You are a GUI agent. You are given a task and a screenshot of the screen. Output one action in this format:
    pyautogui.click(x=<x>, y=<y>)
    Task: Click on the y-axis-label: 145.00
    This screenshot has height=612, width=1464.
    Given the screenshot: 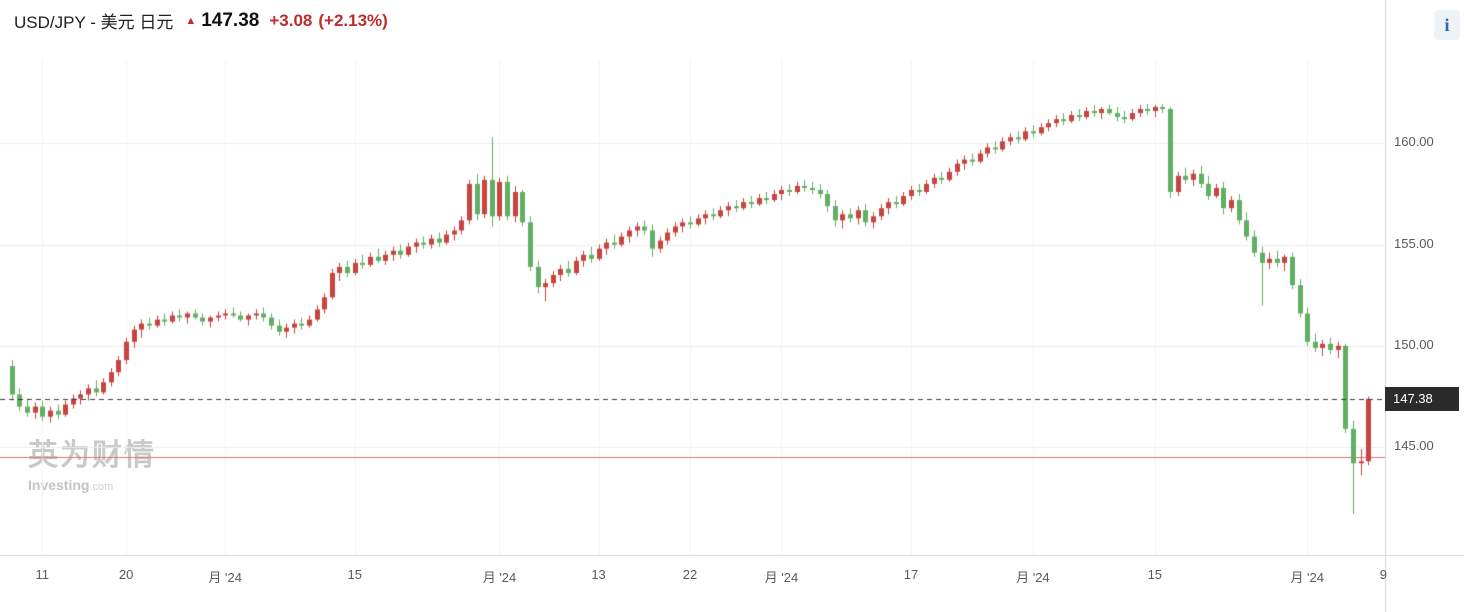 What is the action you would take?
    pyautogui.click(x=1414, y=446)
    